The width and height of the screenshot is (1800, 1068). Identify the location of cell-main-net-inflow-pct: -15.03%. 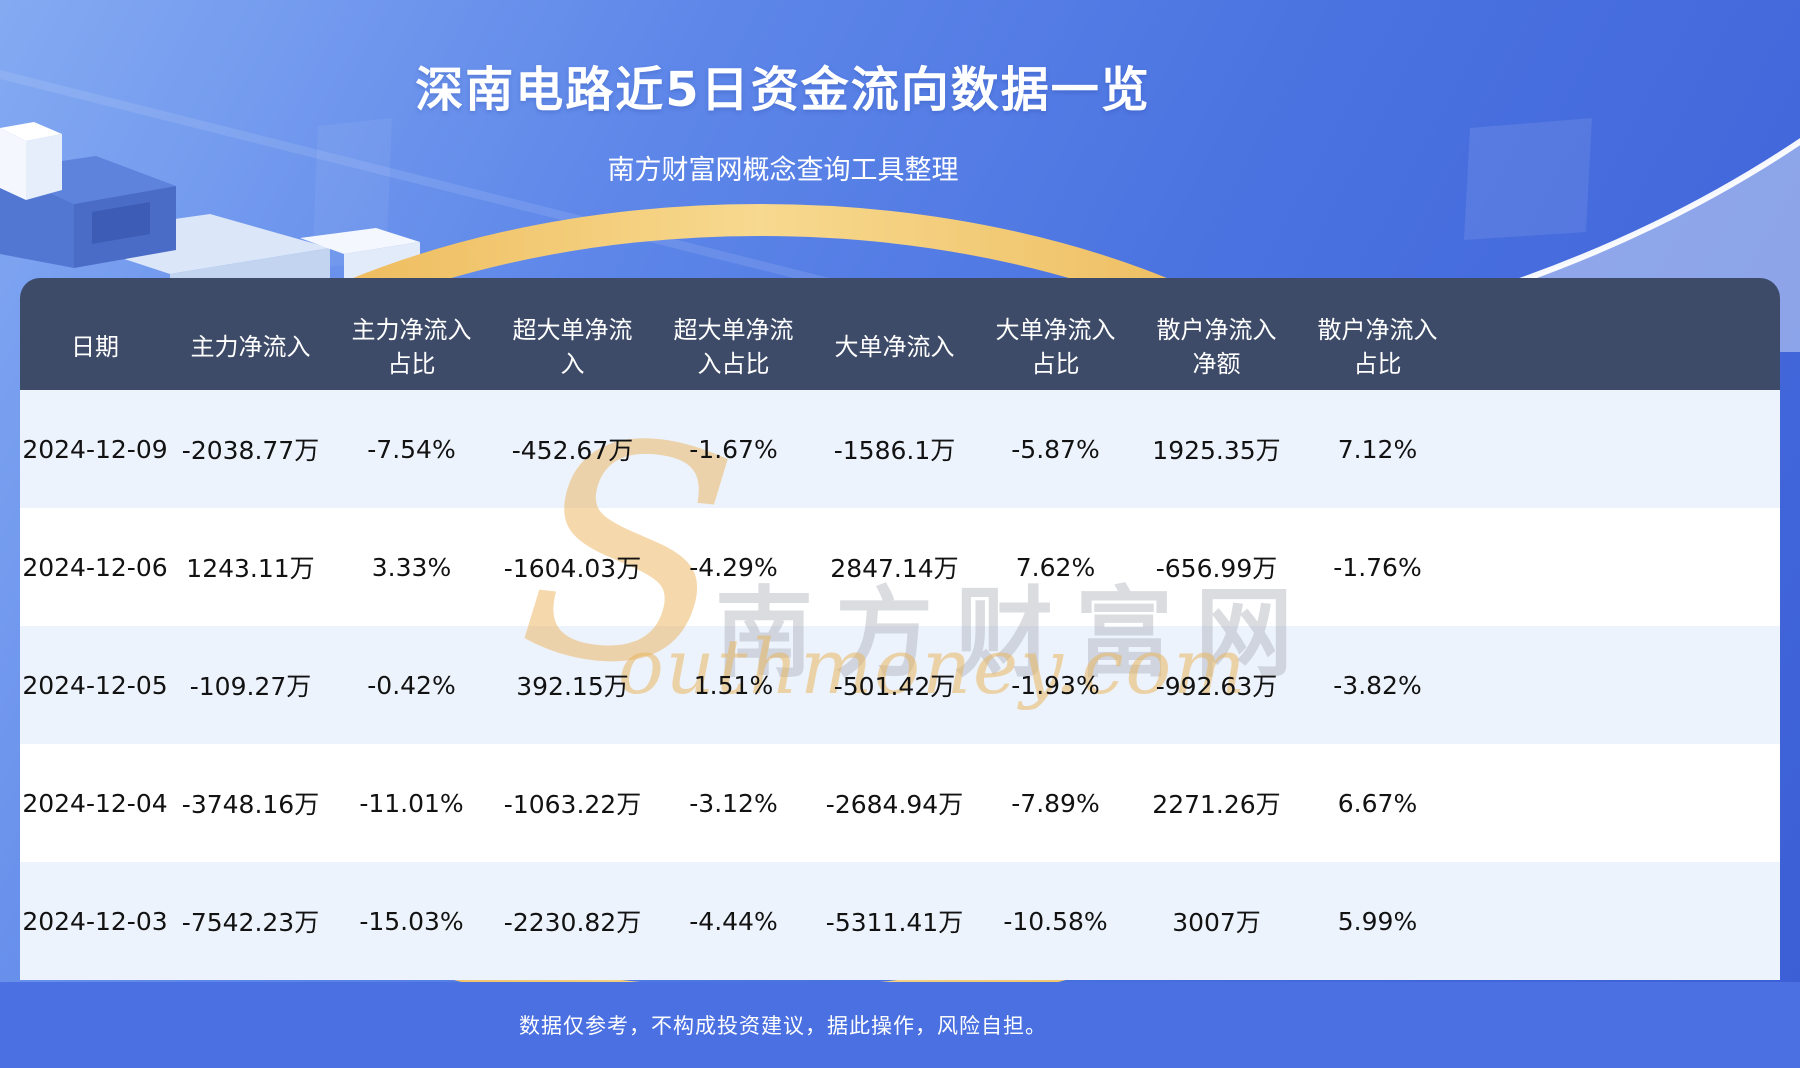
(411, 921).